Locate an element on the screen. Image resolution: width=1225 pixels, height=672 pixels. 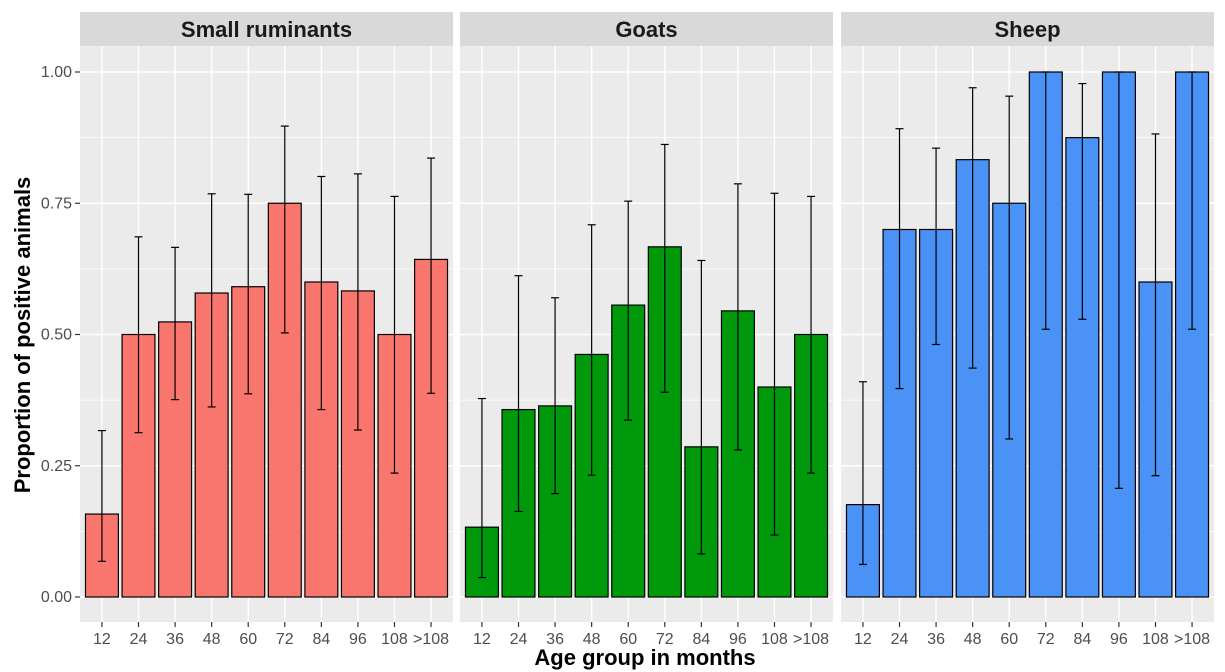
facet-strip-title: Goats is located at coordinates (646, 29).